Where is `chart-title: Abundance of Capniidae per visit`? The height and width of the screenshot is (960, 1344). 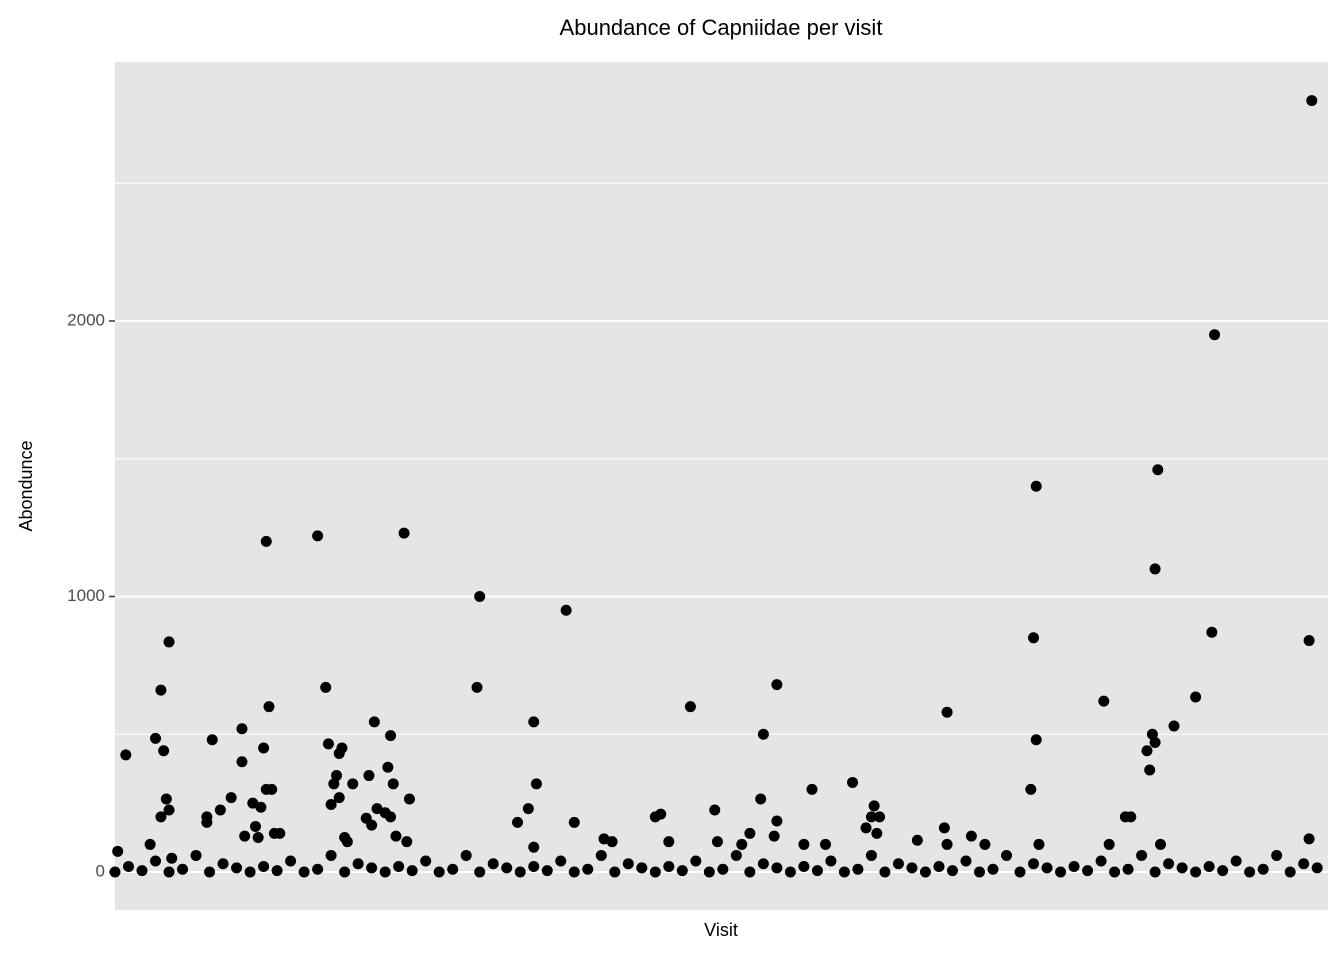 chart-title: Abundance of Capniidae per visit is located at coordinates (721, 27).